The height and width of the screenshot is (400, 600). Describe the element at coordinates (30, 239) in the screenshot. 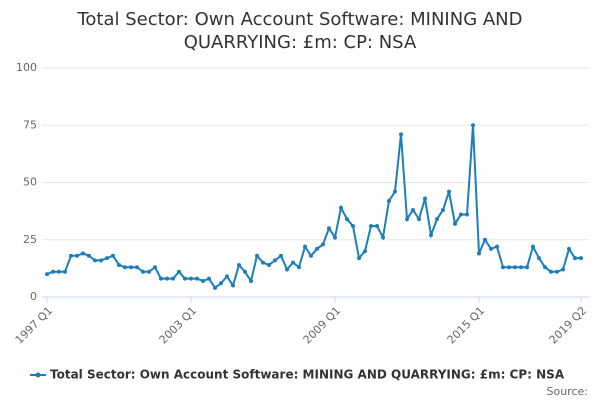

I see `y-tick-label: 25` at that location.